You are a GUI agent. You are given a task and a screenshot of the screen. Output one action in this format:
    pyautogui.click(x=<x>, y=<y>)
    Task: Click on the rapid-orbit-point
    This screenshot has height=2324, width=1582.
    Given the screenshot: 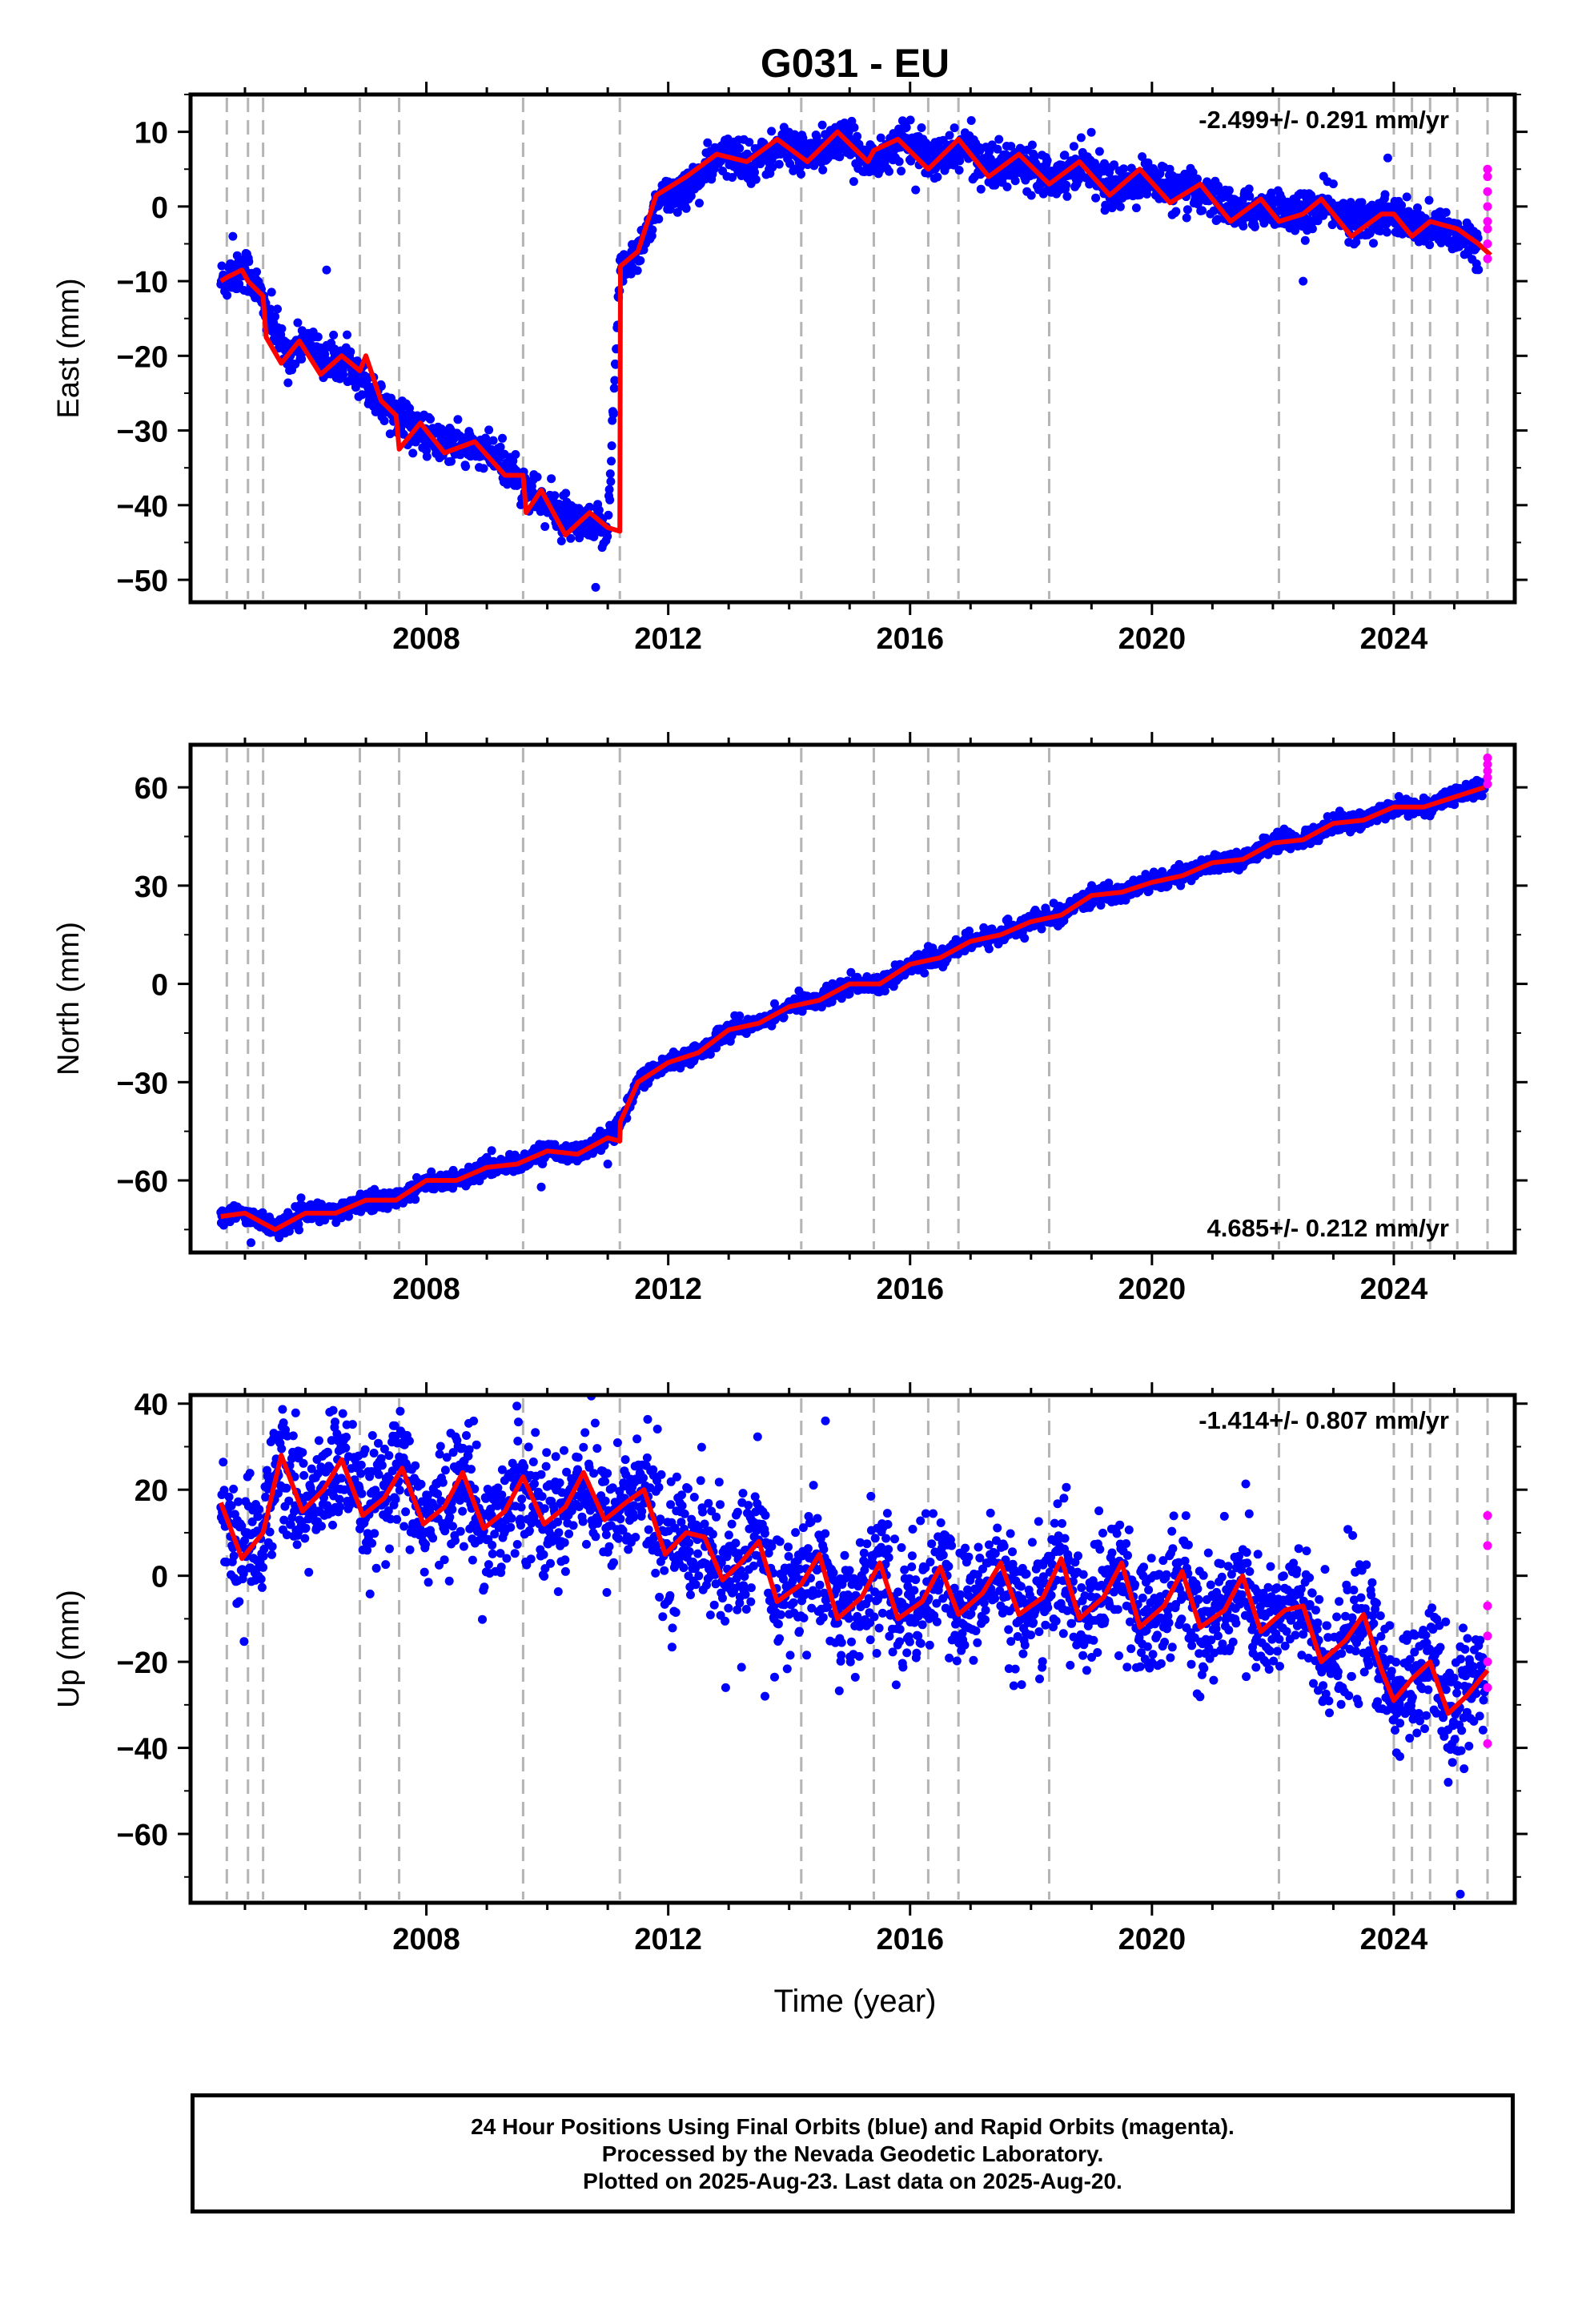 What is the action you would take?
    pyautogui.click(x=1488, y=191)
    